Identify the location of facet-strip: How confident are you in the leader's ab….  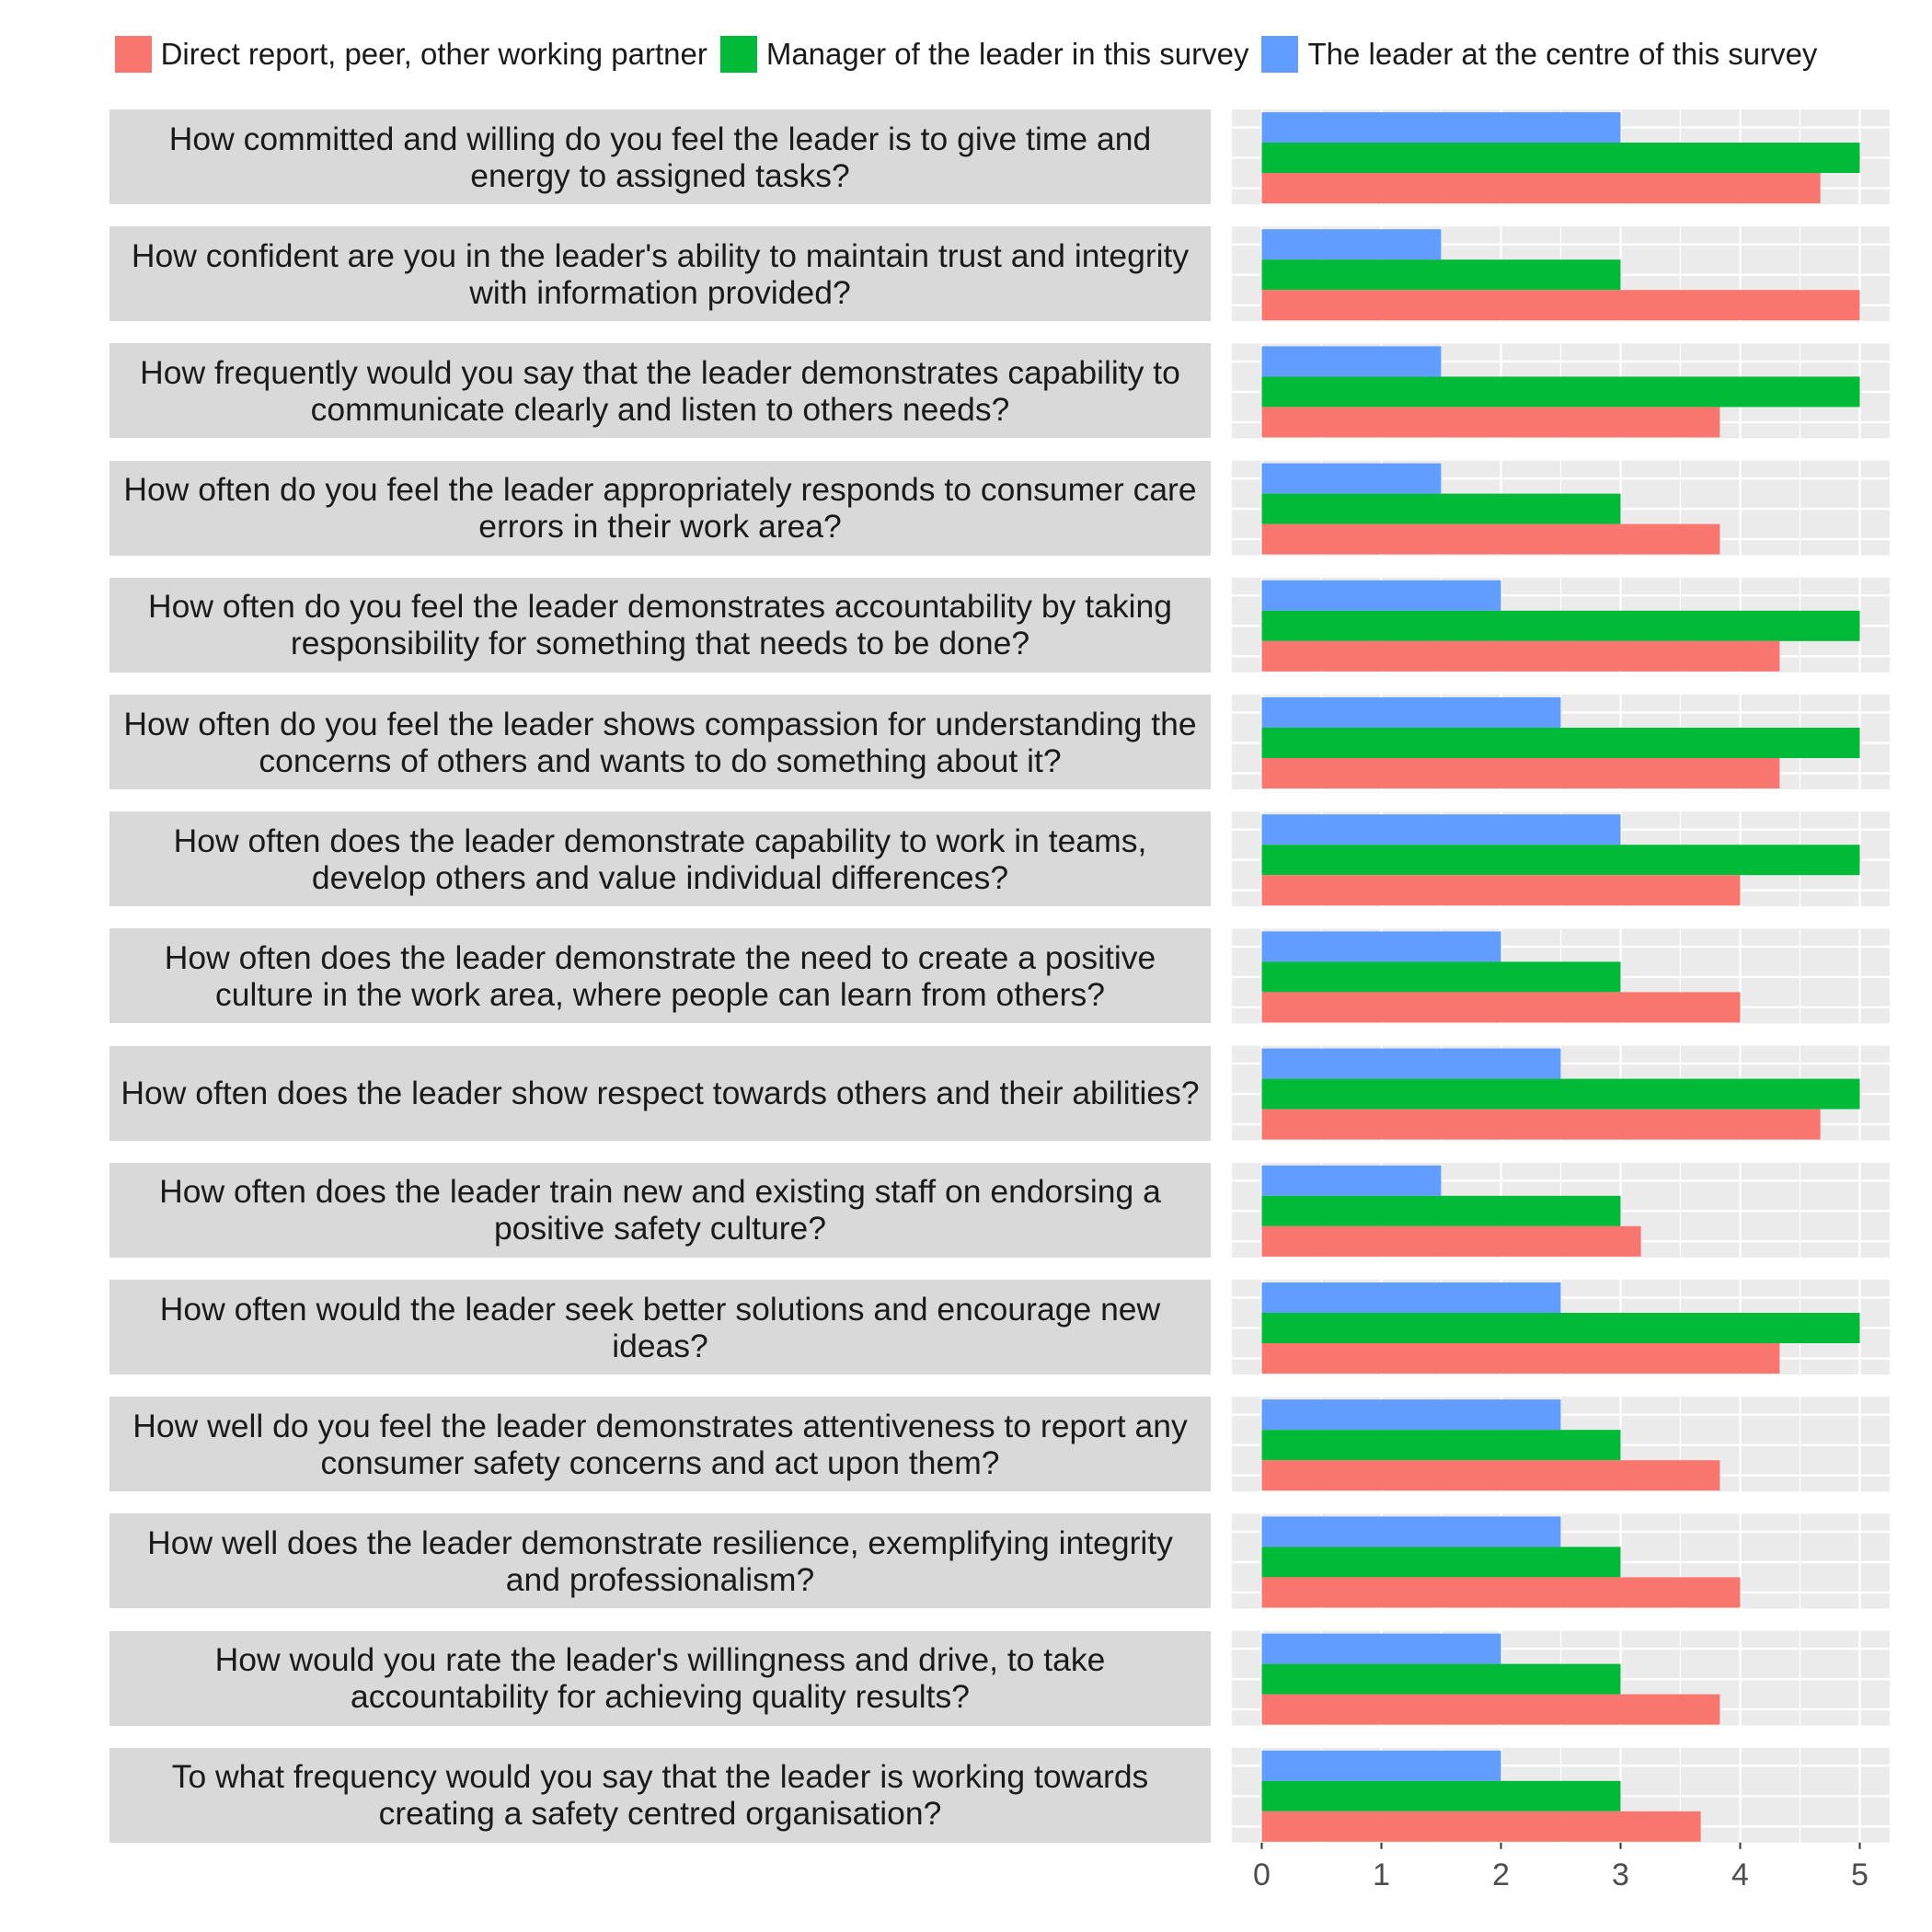
(660, 274).